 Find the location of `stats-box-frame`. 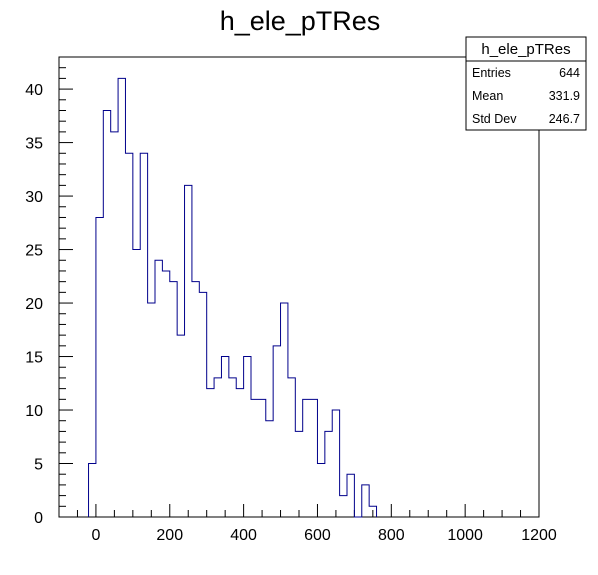

stats-box-frame is located at coordinates (526, 83).